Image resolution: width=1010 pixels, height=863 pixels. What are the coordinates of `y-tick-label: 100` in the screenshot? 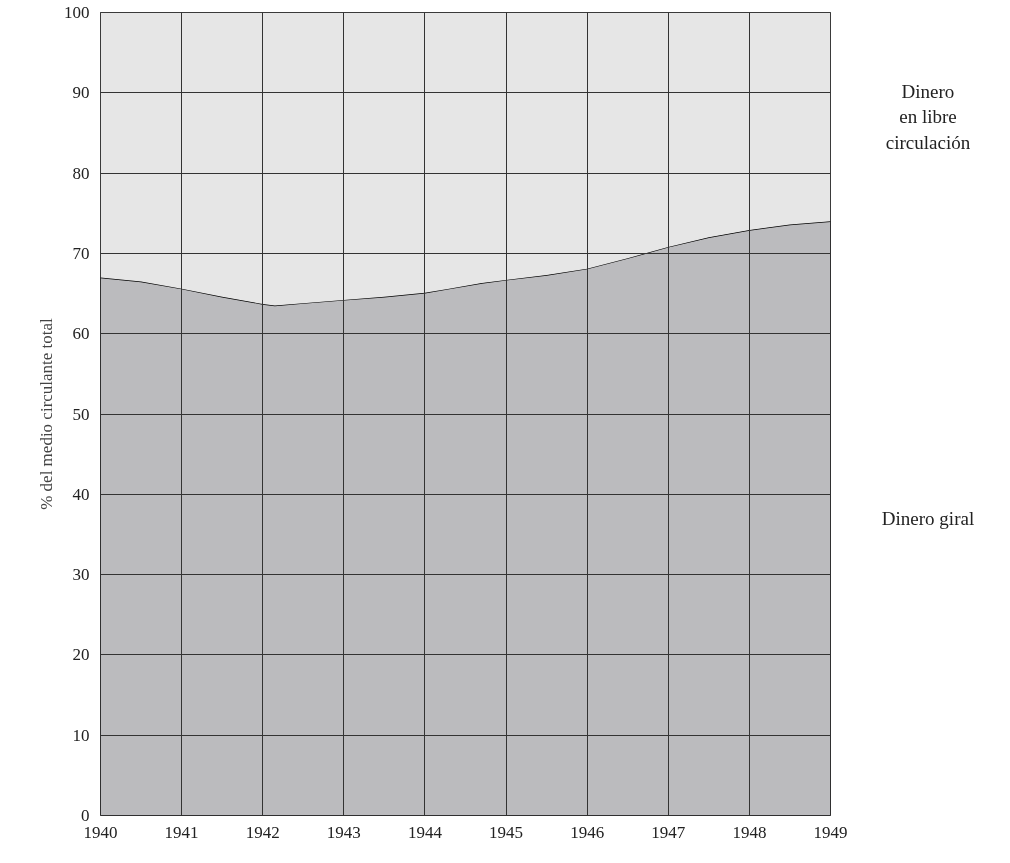 It's located at (77, 12).